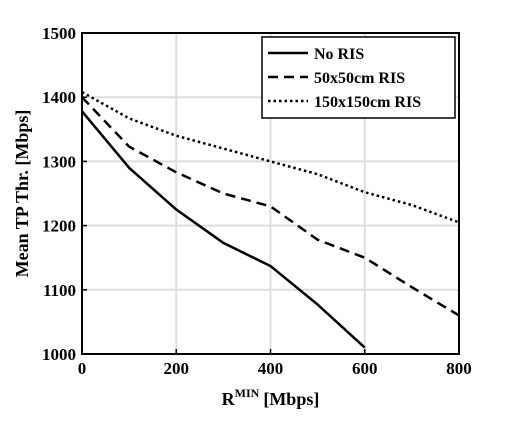 The image size is (507, 422). Describe the element at coordinates (59, 354) in the screenshot. I see `y-tick-label: 1000` at that location.